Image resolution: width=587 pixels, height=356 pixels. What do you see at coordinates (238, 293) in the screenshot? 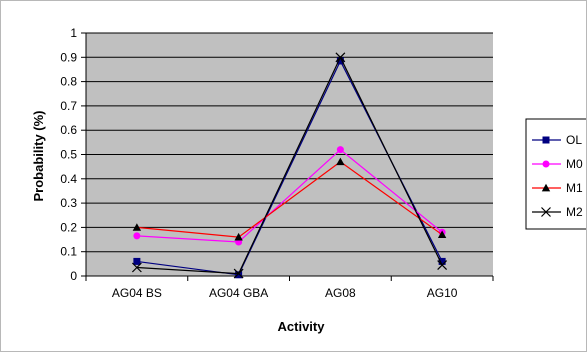
I see `x-tick-label: AG04 GBA` at bounding box center [238, 293].